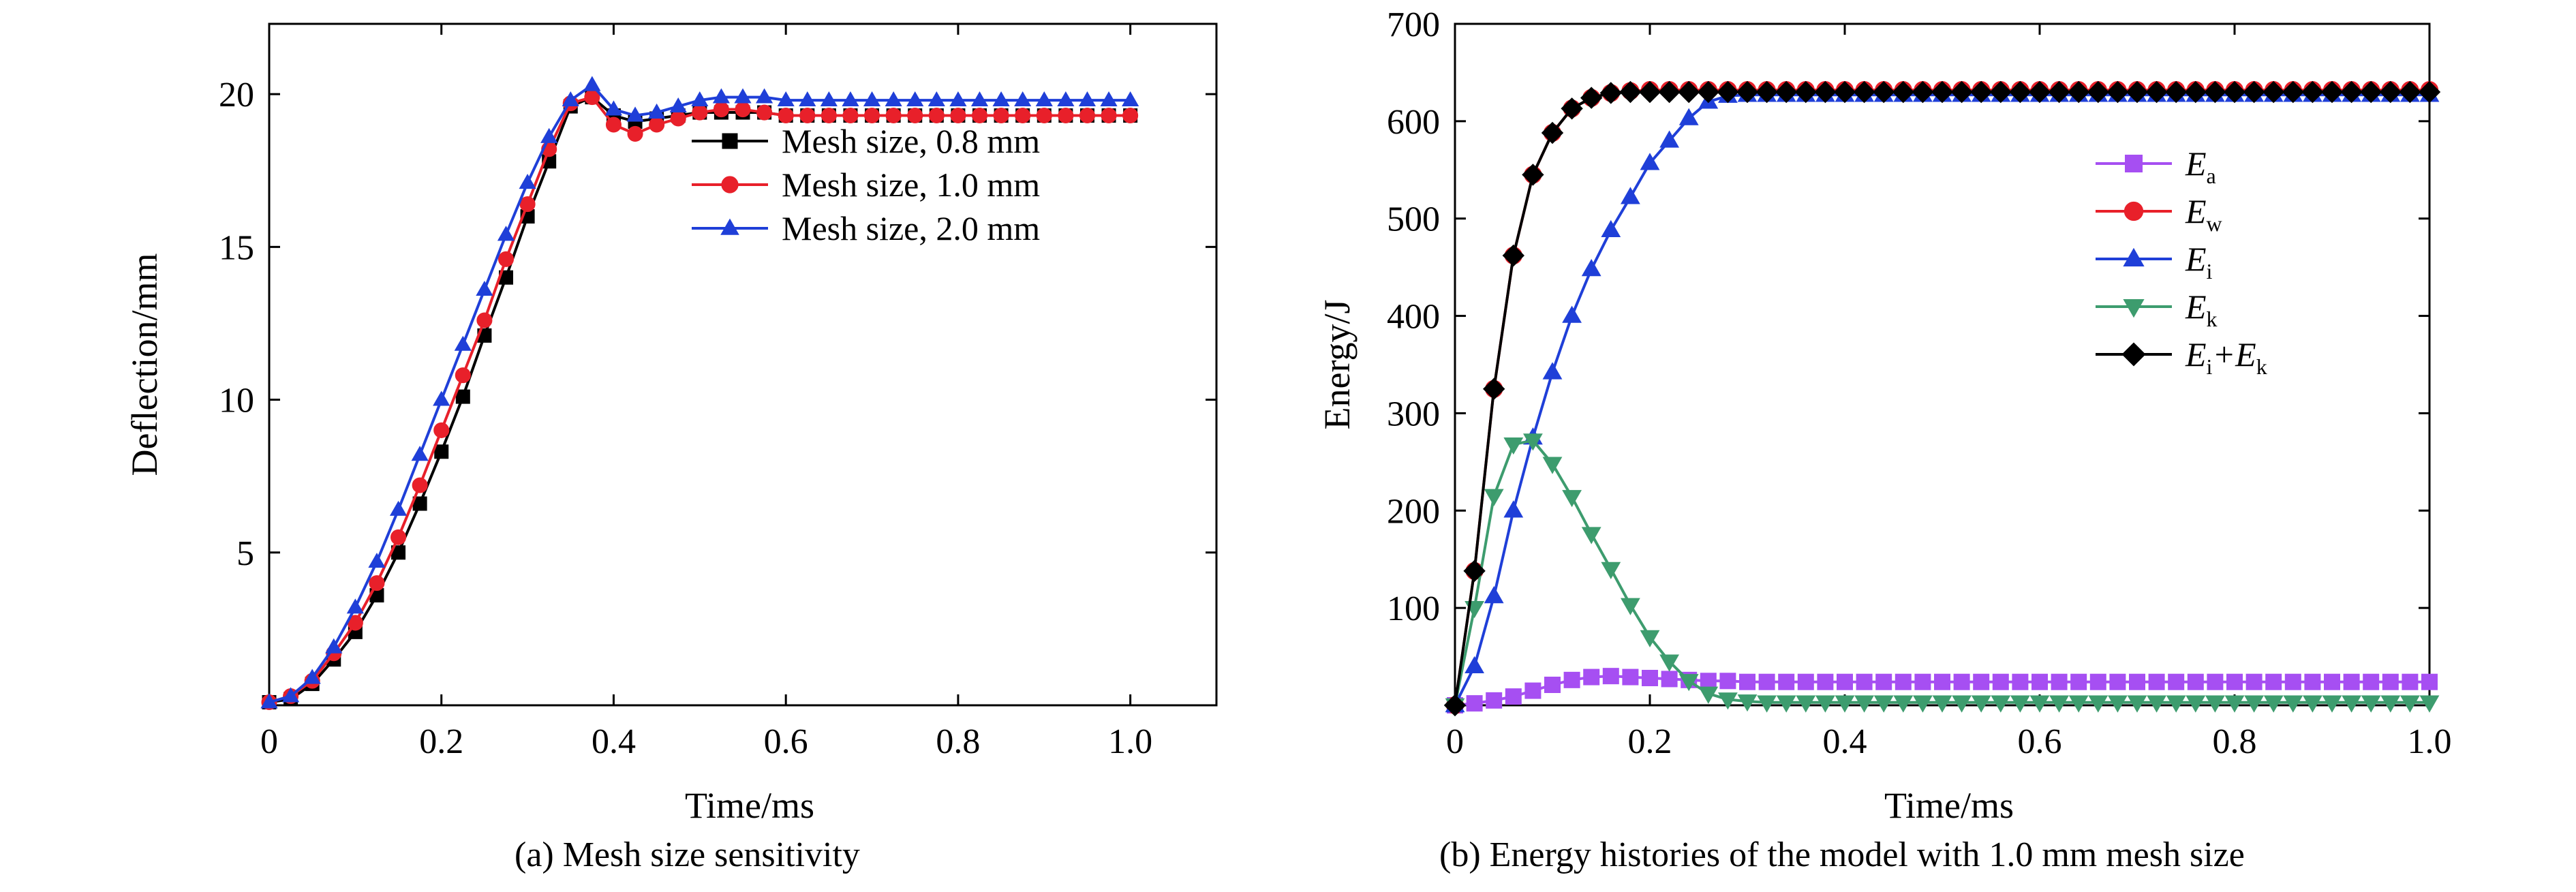 The height and width of the screenshot is (892, 2576). I want to click on x-tick-label: 0.2, so click(441, 742).